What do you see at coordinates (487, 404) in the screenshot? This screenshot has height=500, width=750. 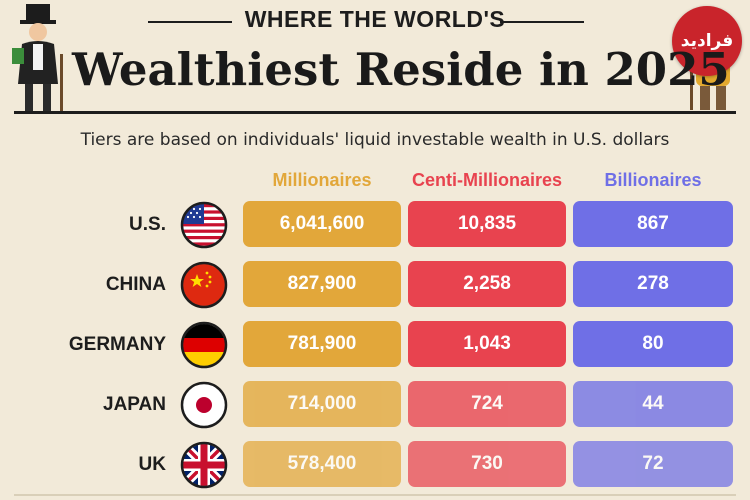 I see `cell-japan-centi-millionaires: 724` at bounding box center [487, 404].